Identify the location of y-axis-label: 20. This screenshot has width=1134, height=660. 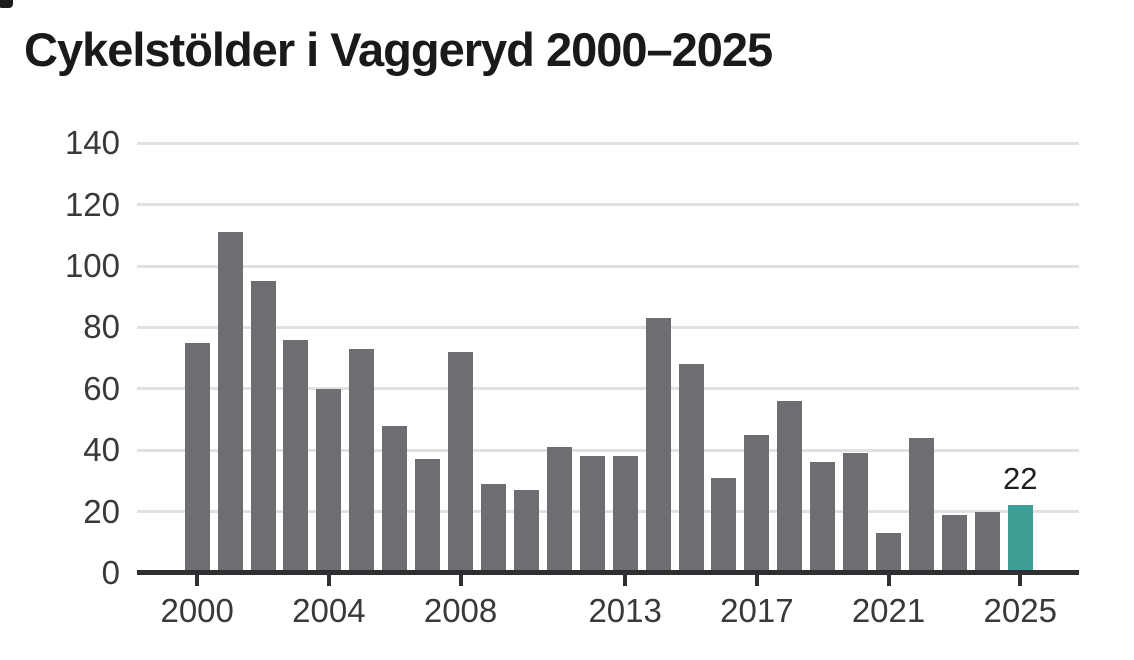
(101, 511).